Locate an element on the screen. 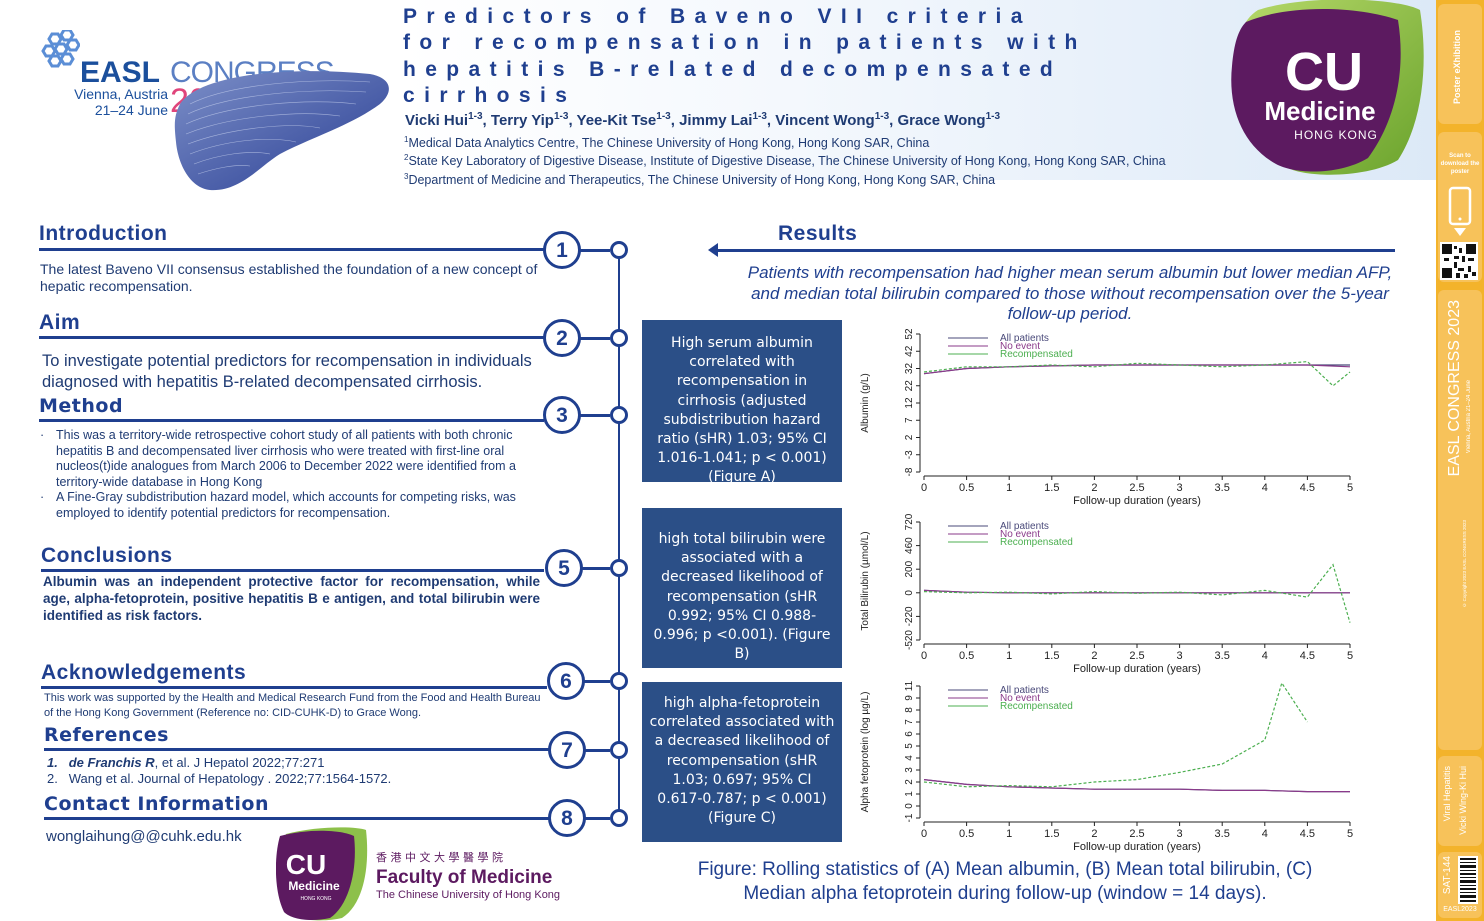 This screenshot has height=921, width=1484. aim-rule is located at coordinates (291, 337).